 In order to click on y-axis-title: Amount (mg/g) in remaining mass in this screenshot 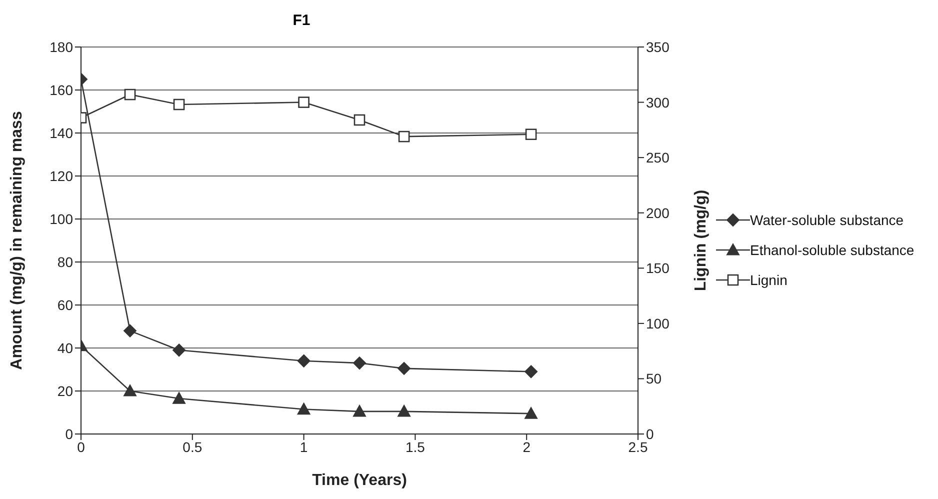, I will do `click(17, 240)`.